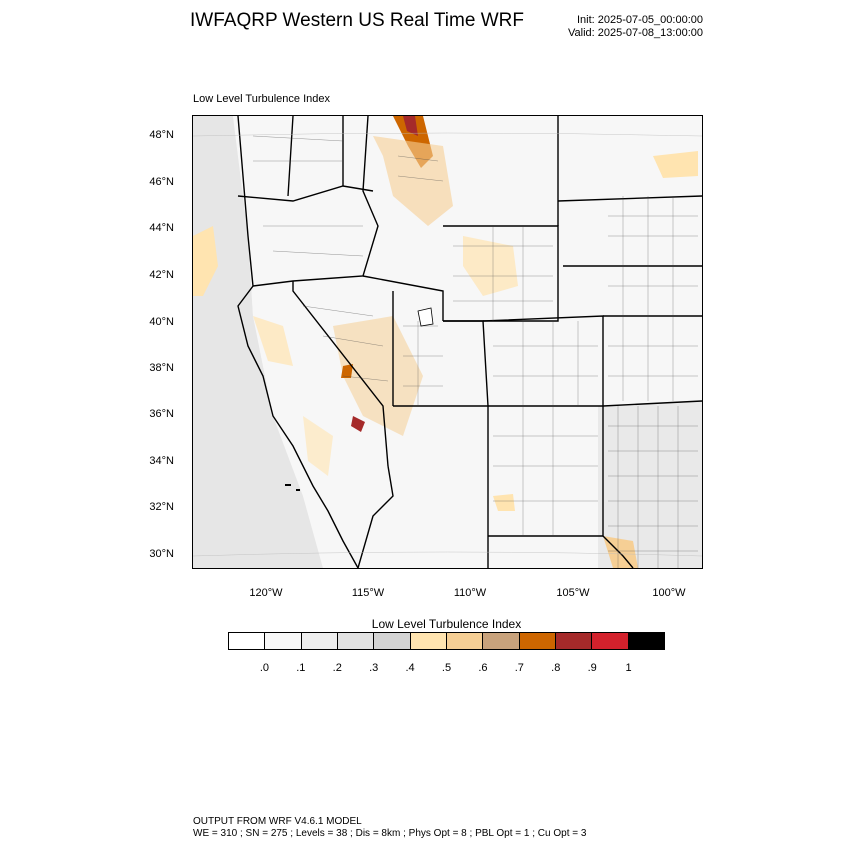 The width and height of the screenshot is (850, 850). What do you see at coordinates (669, 593) in the screenshot?
I see `lon-label: 100°W` at bounding box center [669, 593].